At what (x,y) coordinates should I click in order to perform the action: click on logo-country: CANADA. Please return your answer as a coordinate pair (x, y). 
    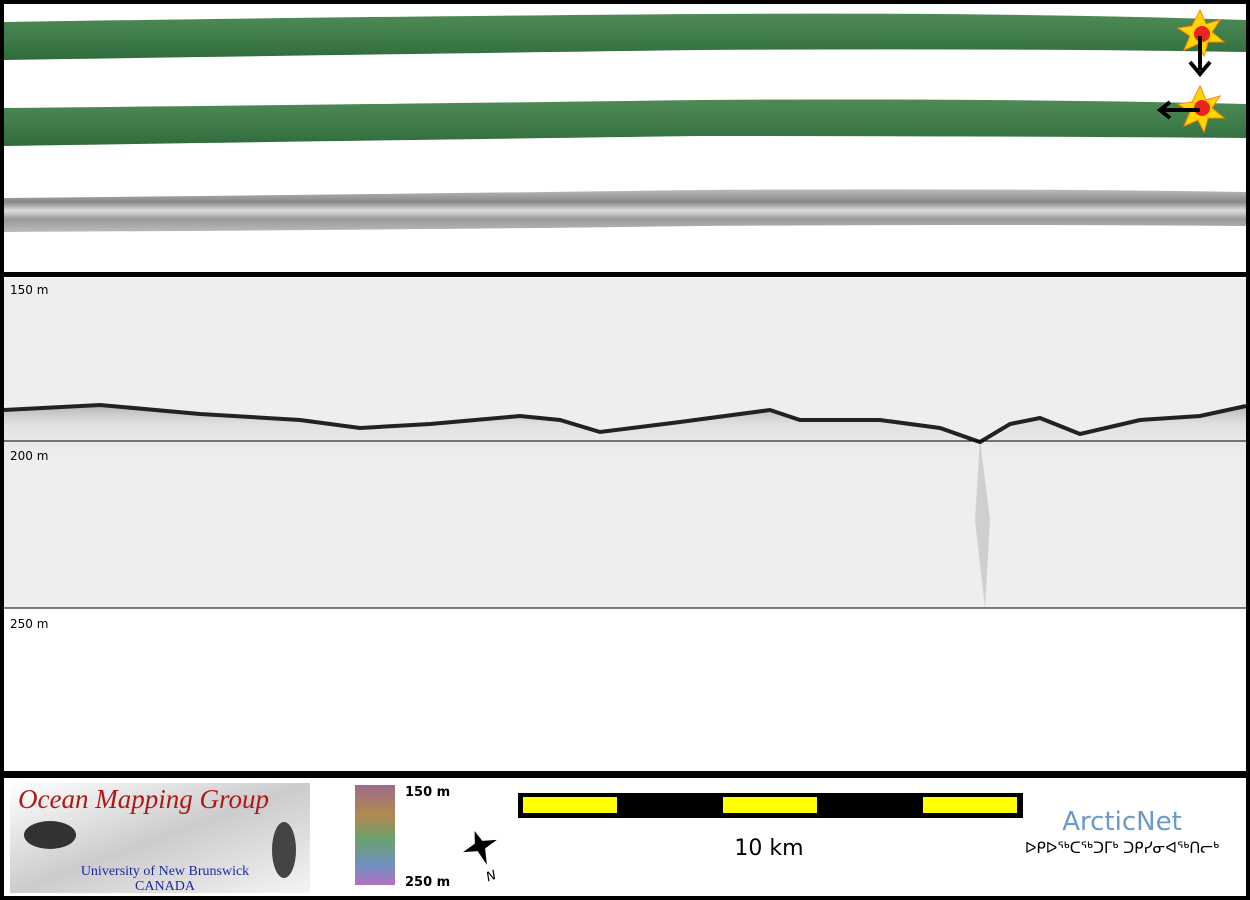
    Looking at the image, I should click on (165, 886).